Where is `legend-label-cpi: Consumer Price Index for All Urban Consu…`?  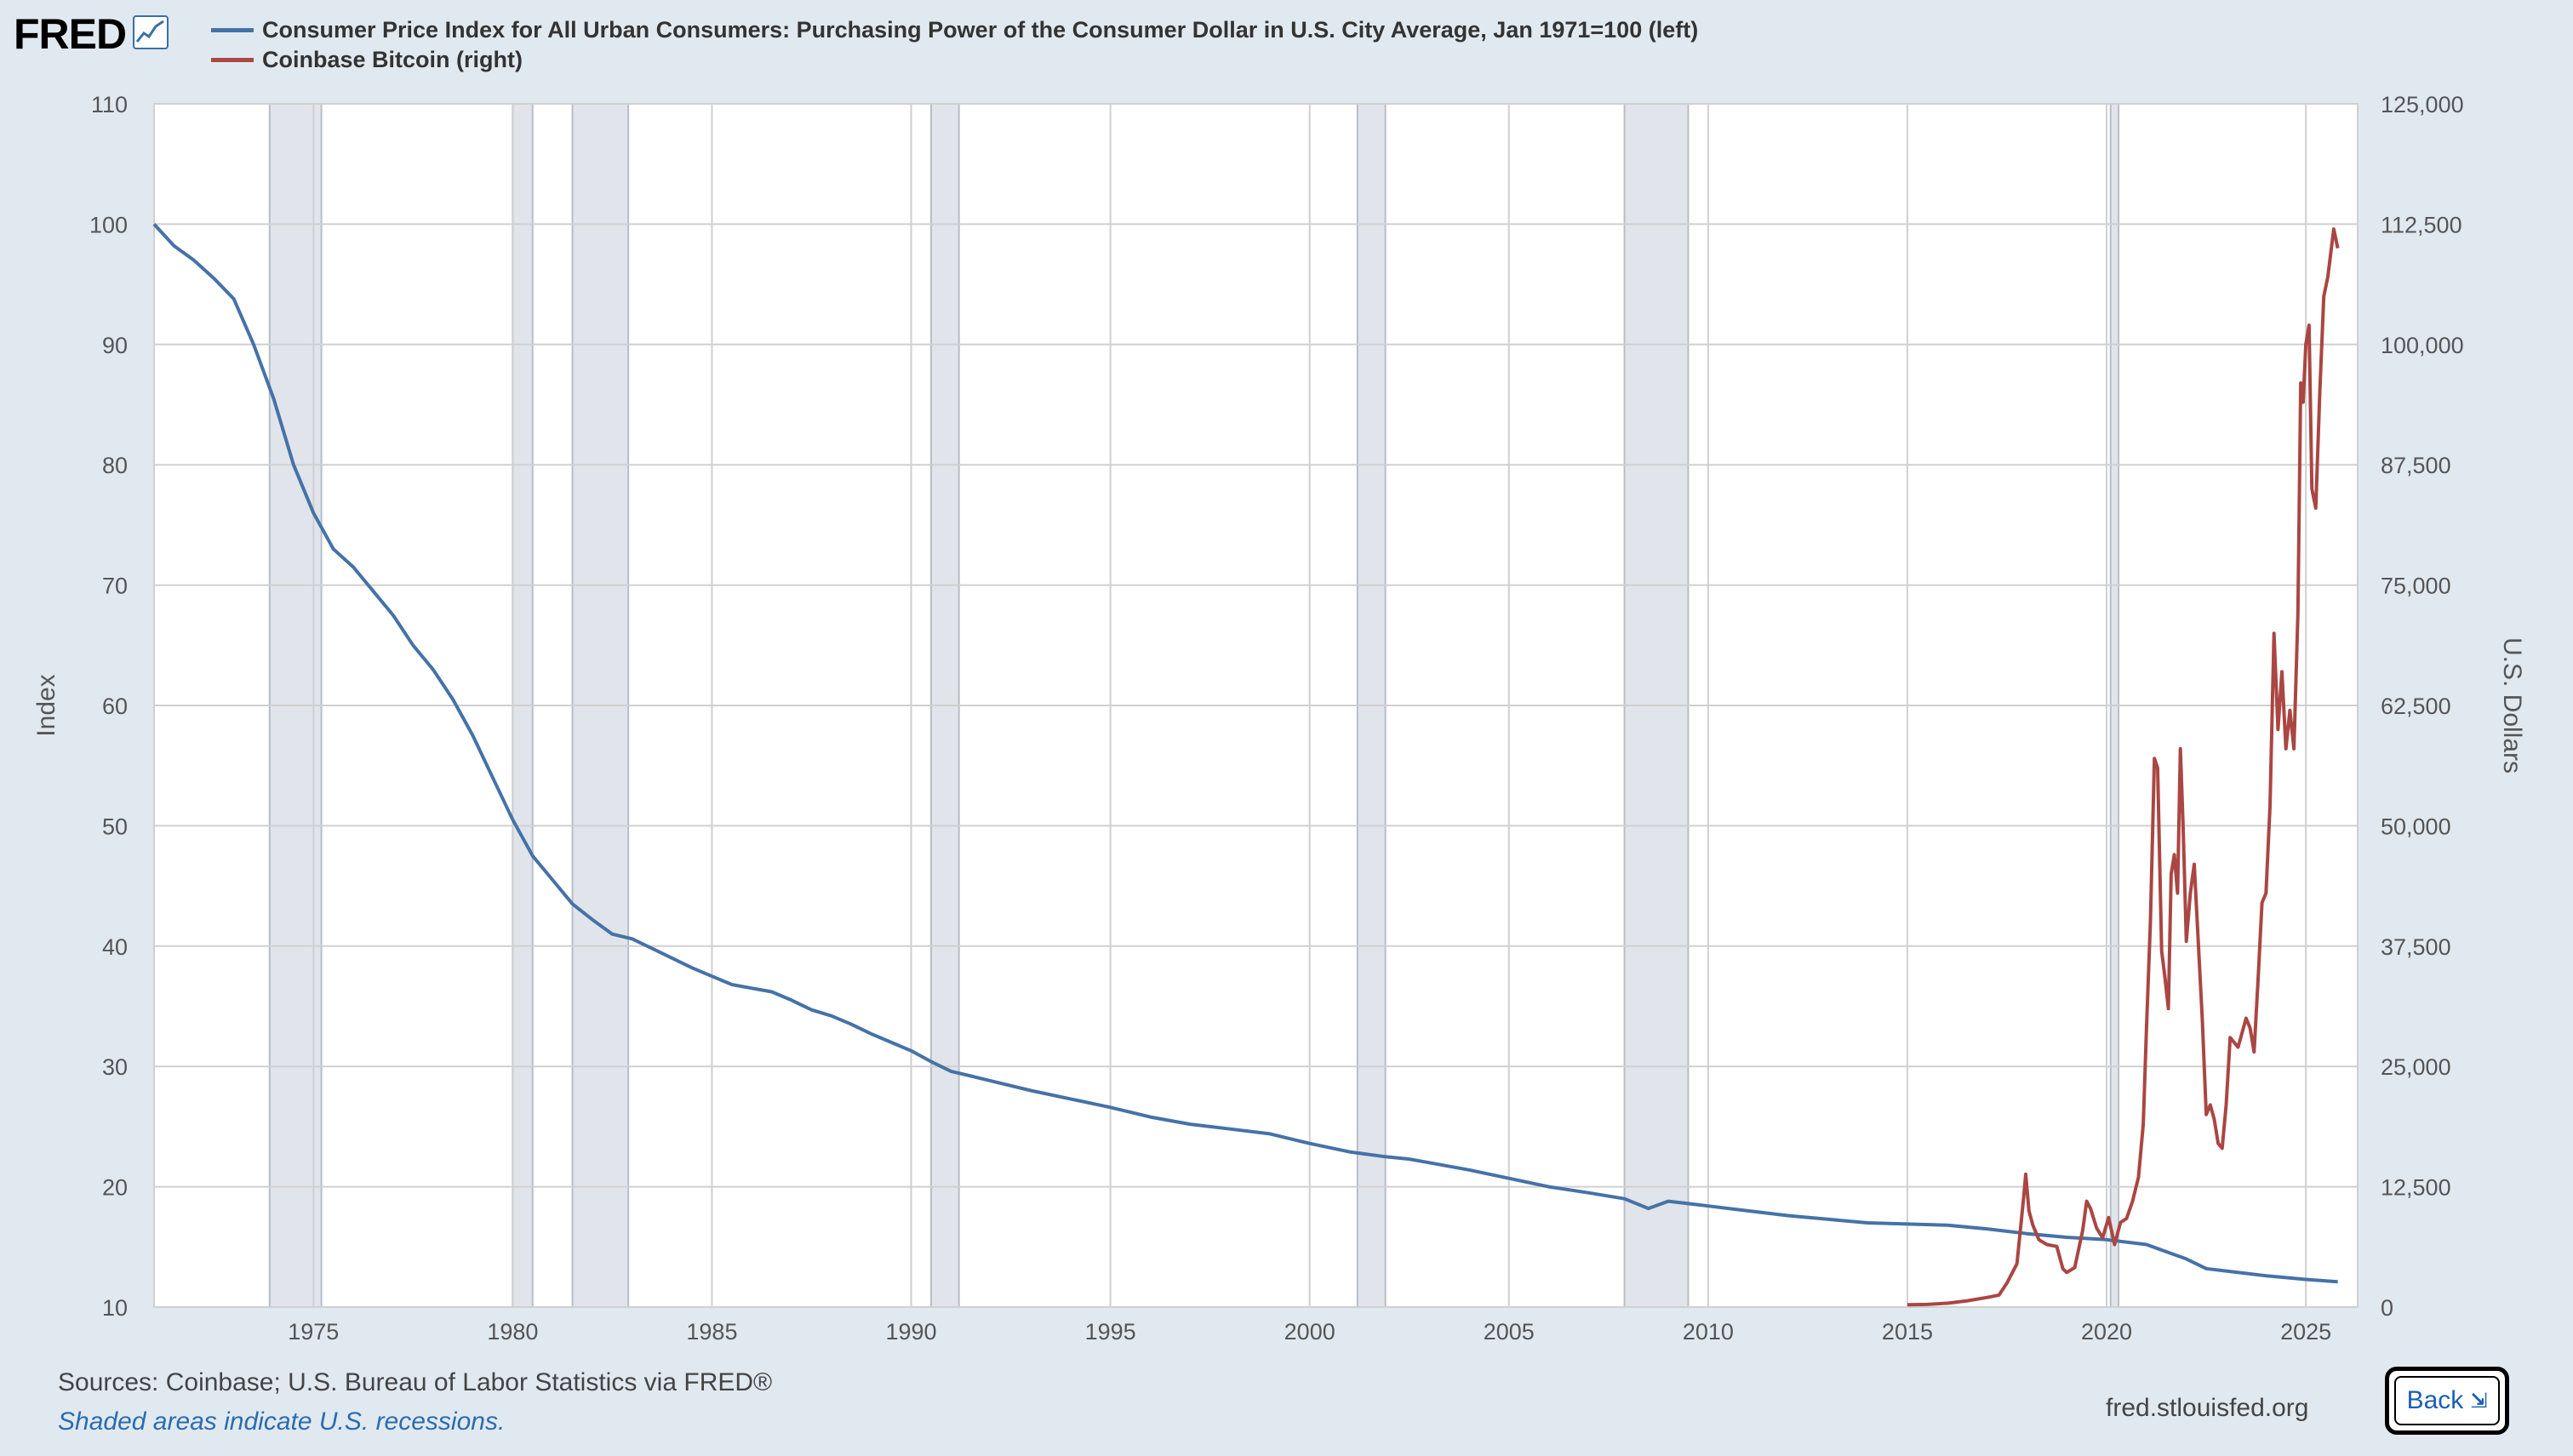
legend-label-cpi: Consumer Price Index for All Urban Consu… is located at coordinates (980, 30).